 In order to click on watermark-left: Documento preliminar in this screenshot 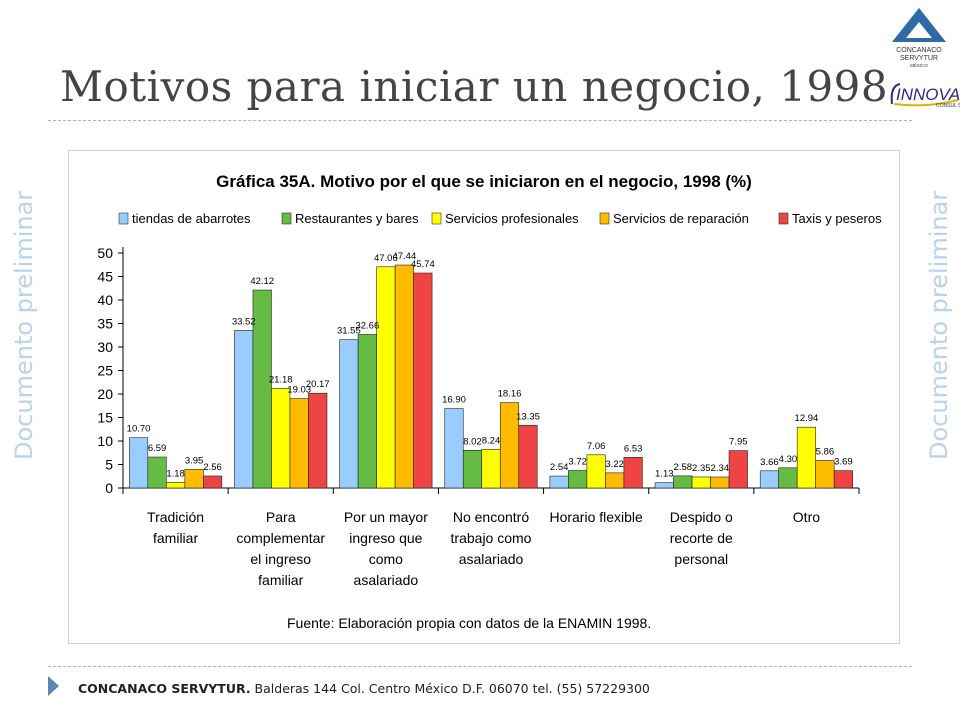, I will do `click(24, 325)`.